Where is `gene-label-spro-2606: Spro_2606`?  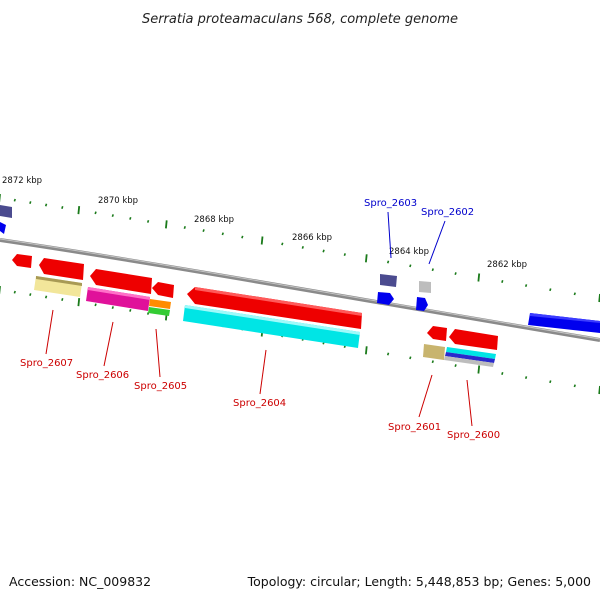 gene-label-spro-2606: Spro_2606 is located at coordinates (102, 375).